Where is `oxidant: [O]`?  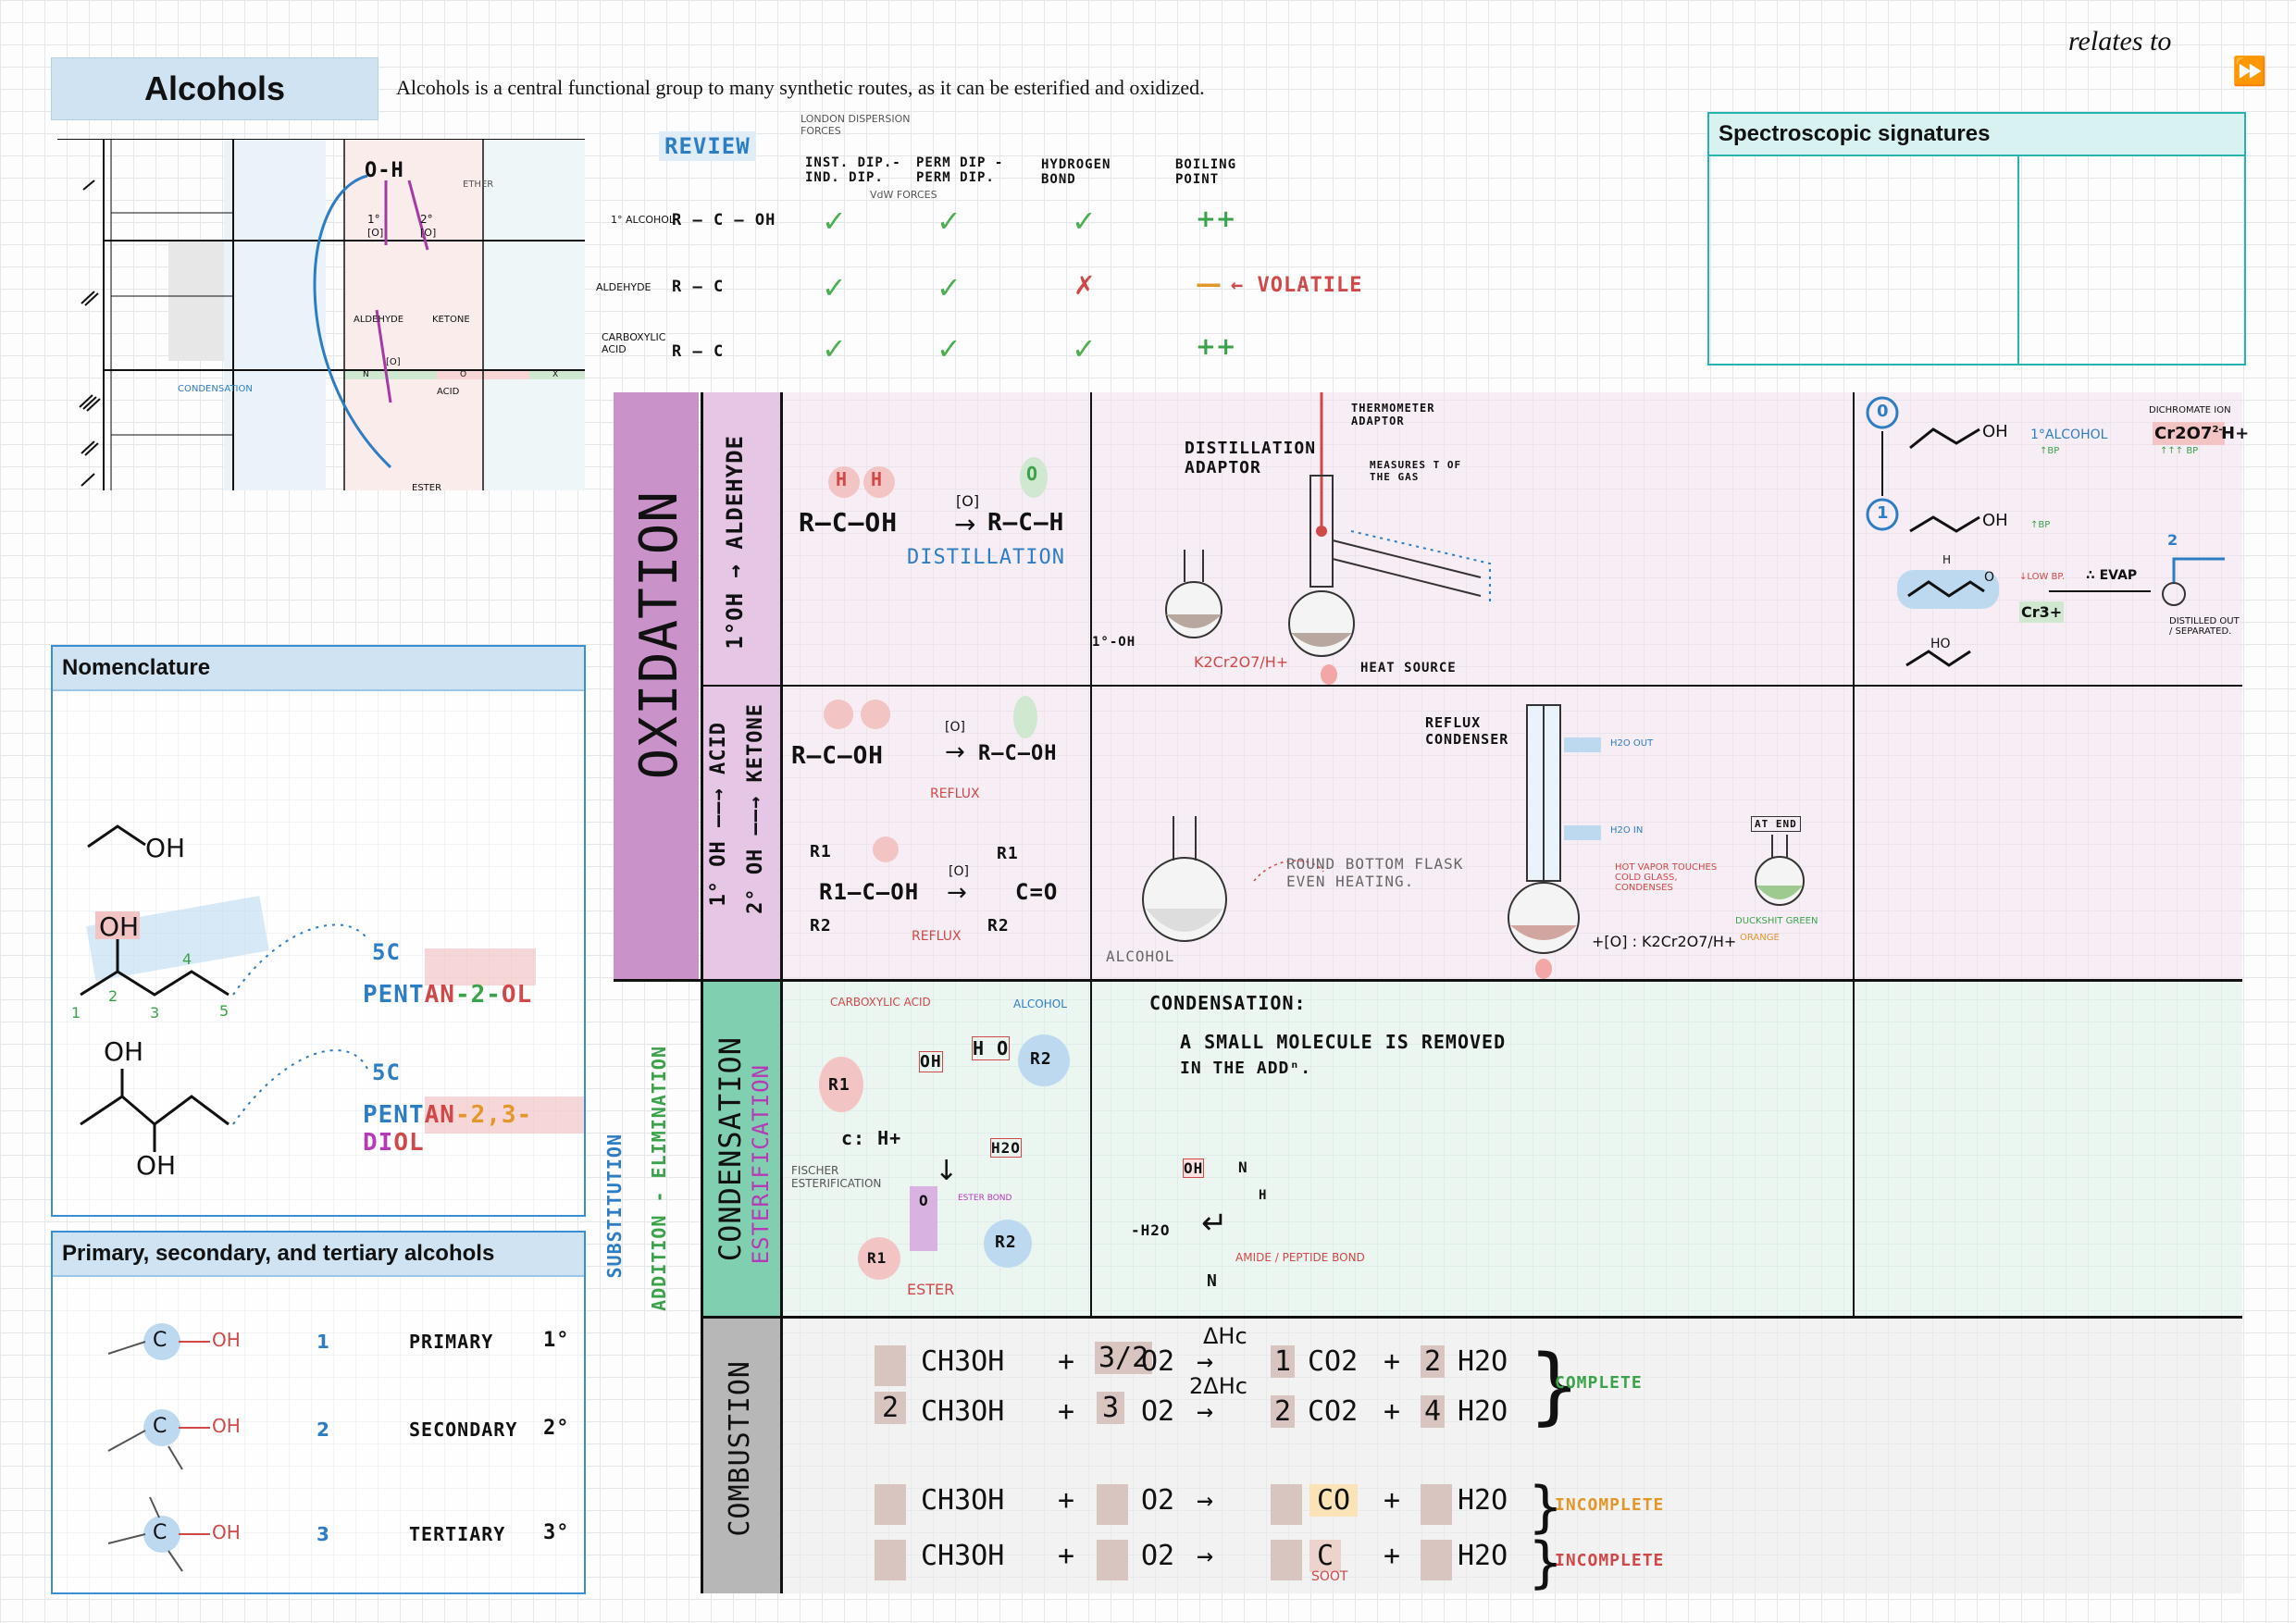
oxidant: [O] is located at coordinates (959, 871).